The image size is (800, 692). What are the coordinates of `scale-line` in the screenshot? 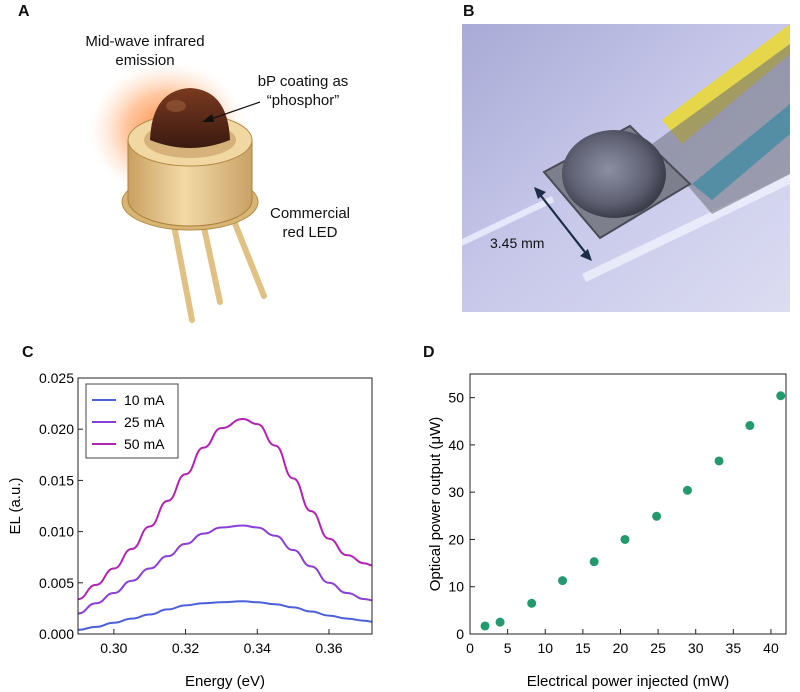 It's located at (563, 224).